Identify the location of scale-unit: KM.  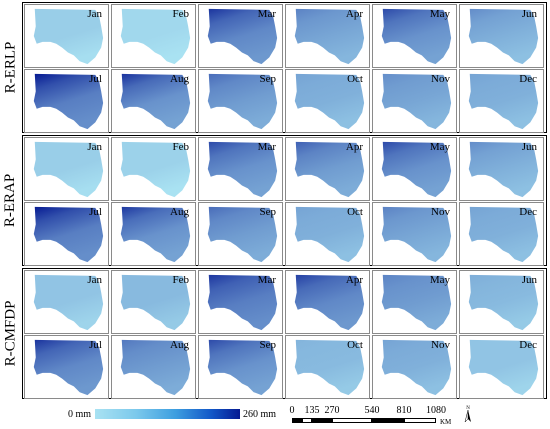
(446, 422).